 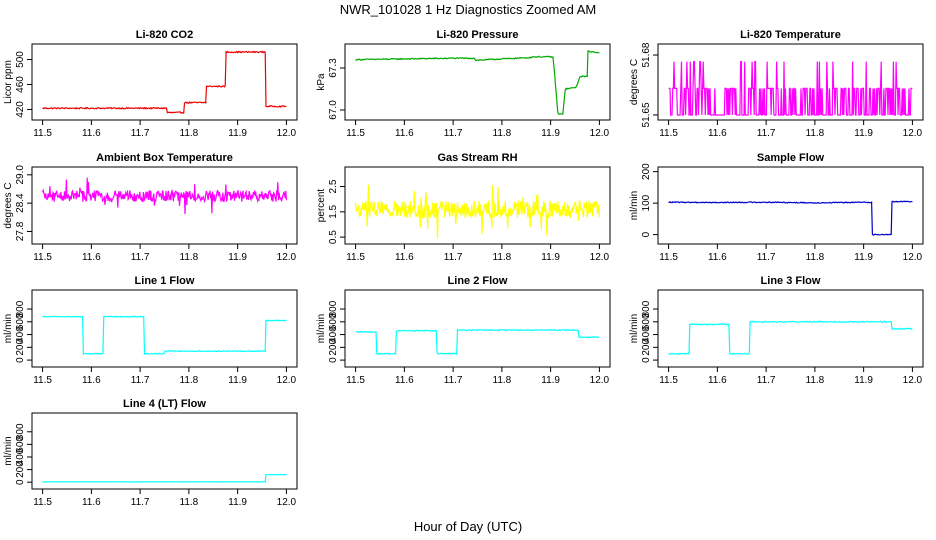 What do you see at coordinates (20, 231) in the screenshot?
I see `y-tick-label: 27.8` at bounding box center [20, 231].